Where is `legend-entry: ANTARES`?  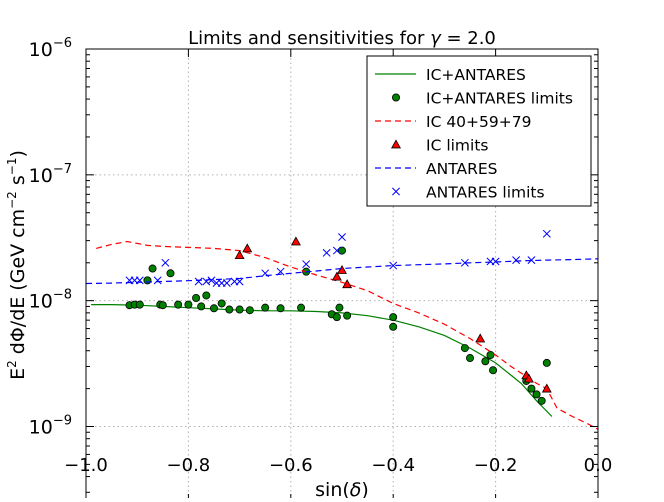 legend-entry: ANTARES is located at coordinates (436, 169).